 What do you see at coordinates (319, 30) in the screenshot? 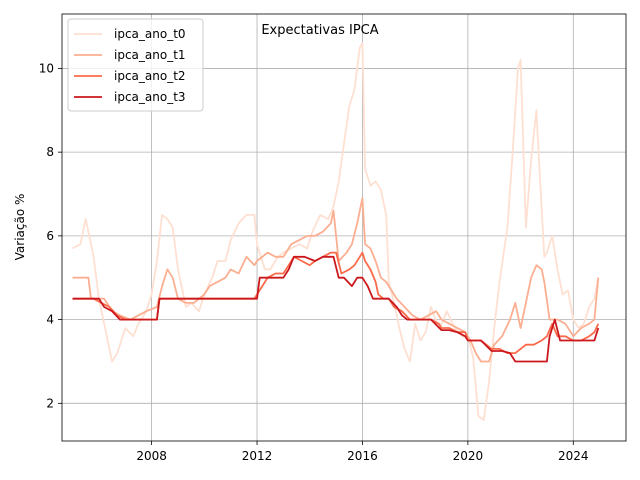
I see `chart-title: Expectativas IPCA` at bounding box center [319, 30].